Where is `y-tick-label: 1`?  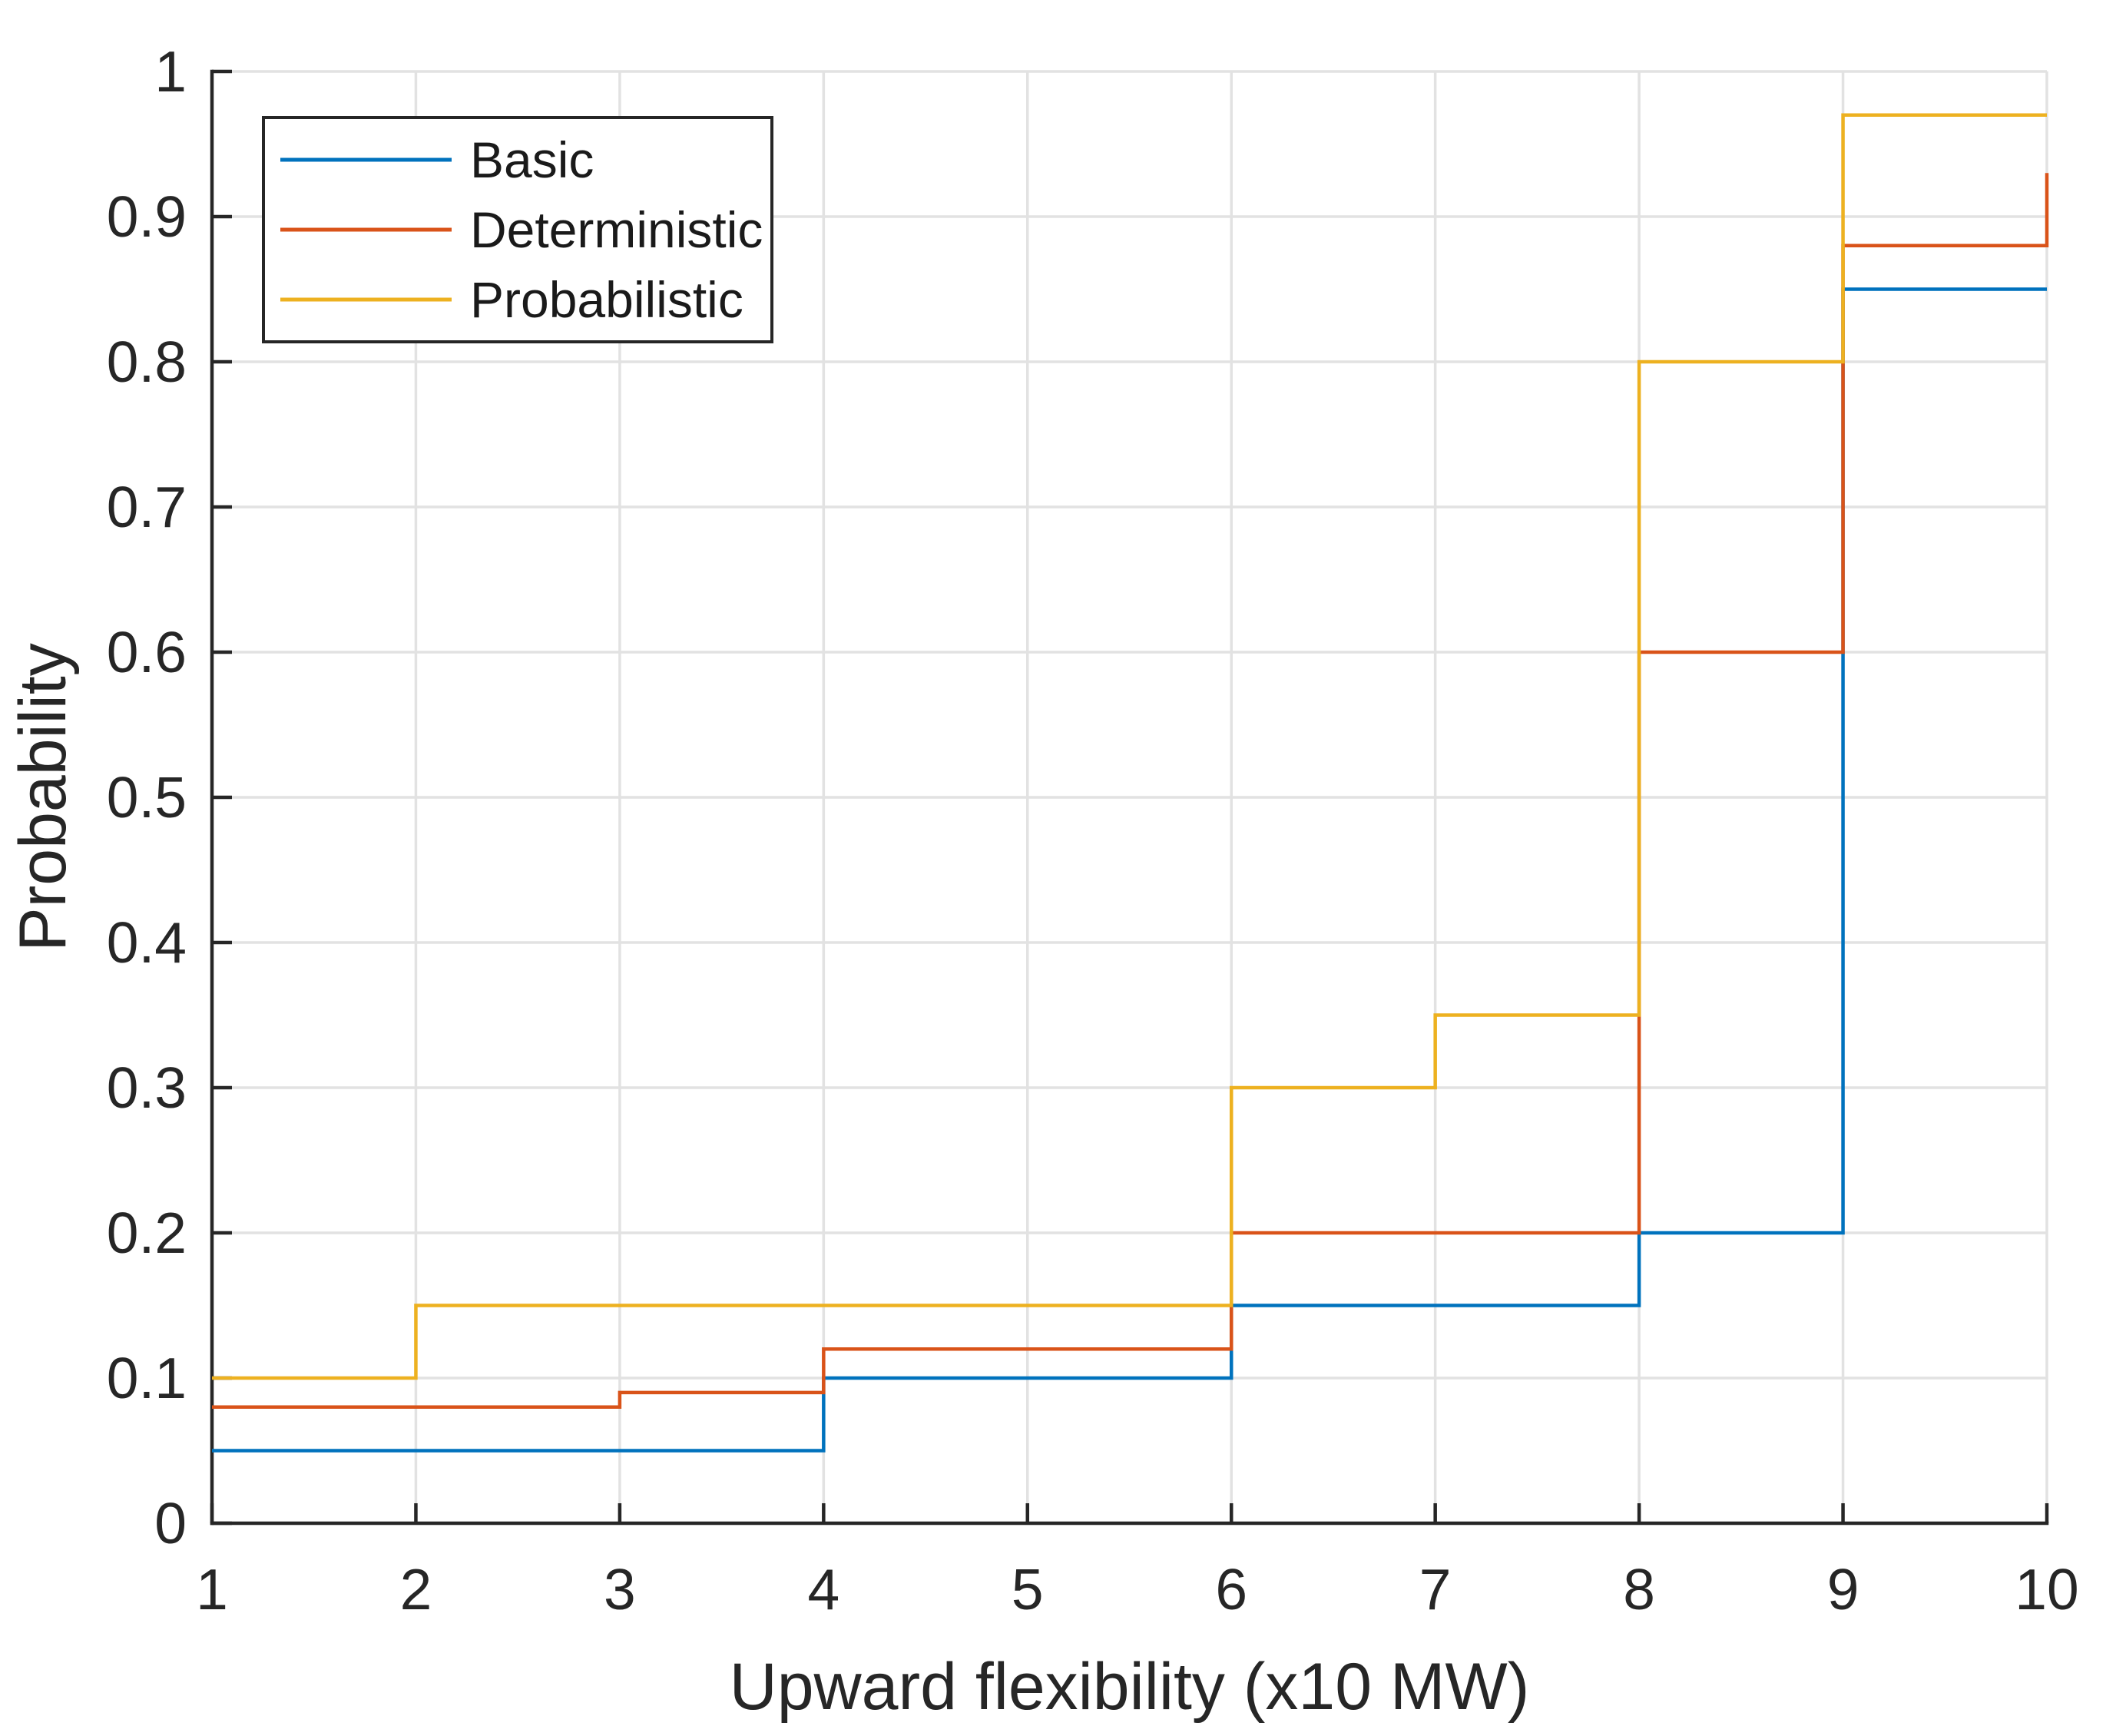 y-tick-label: 1 is located at coordinates (170, 71).